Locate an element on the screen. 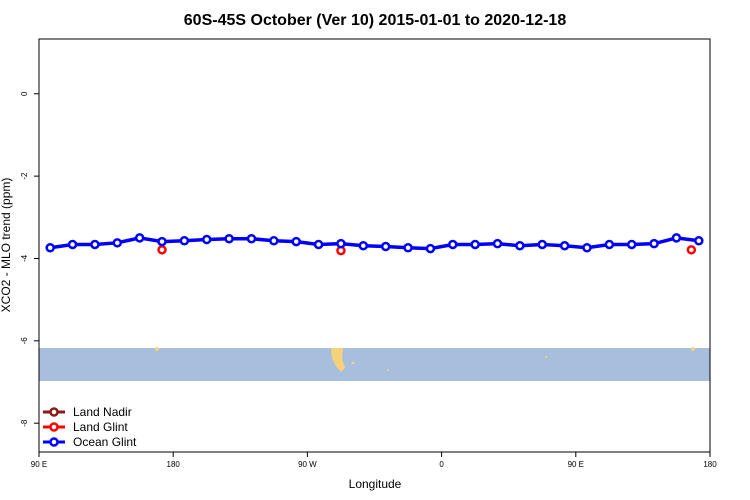  x-tick-label: 0 is located at coordinates (441, 464).